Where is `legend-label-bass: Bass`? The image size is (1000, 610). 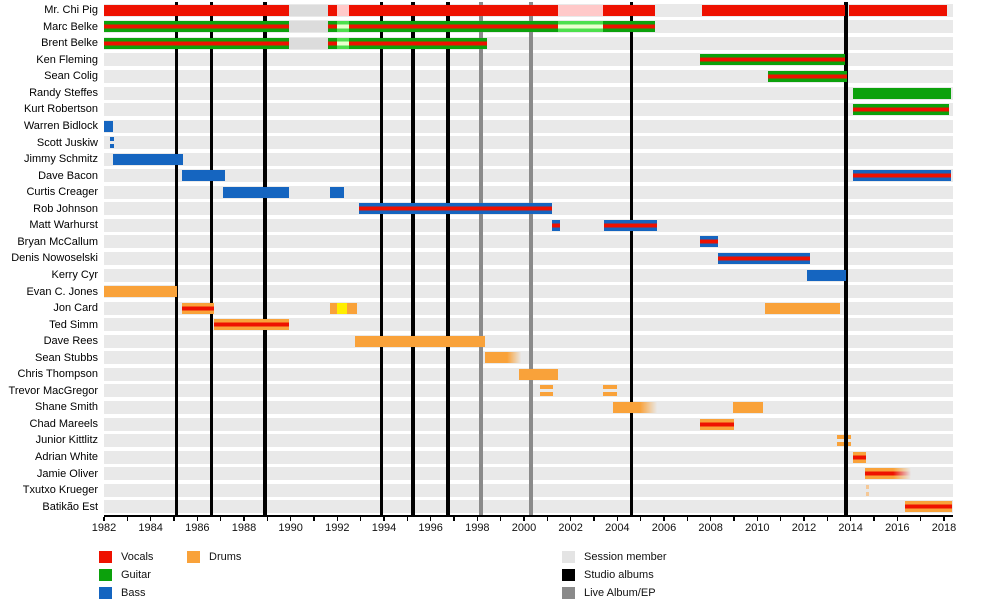 legend-label-bass: Bass is located at coordinates (133, 593).